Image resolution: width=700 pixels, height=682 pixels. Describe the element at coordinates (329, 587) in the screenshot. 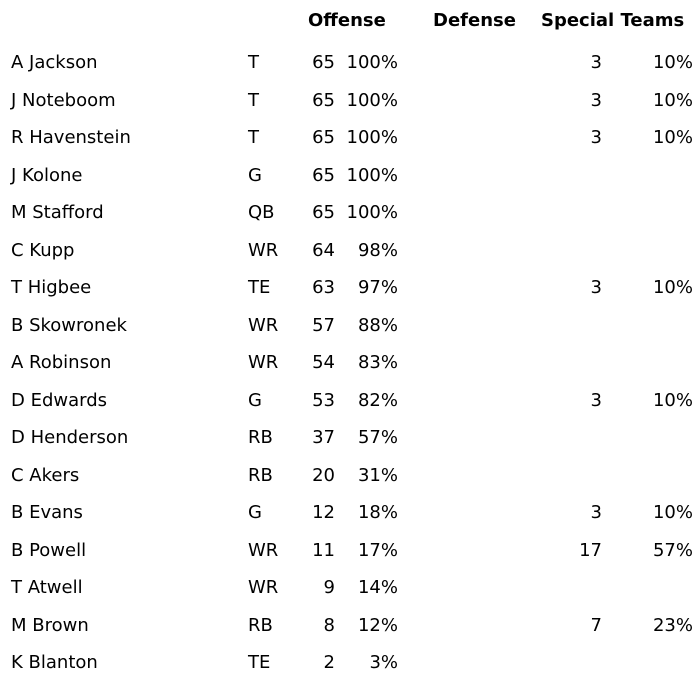

I see `offense-snaps: 9` at that location.